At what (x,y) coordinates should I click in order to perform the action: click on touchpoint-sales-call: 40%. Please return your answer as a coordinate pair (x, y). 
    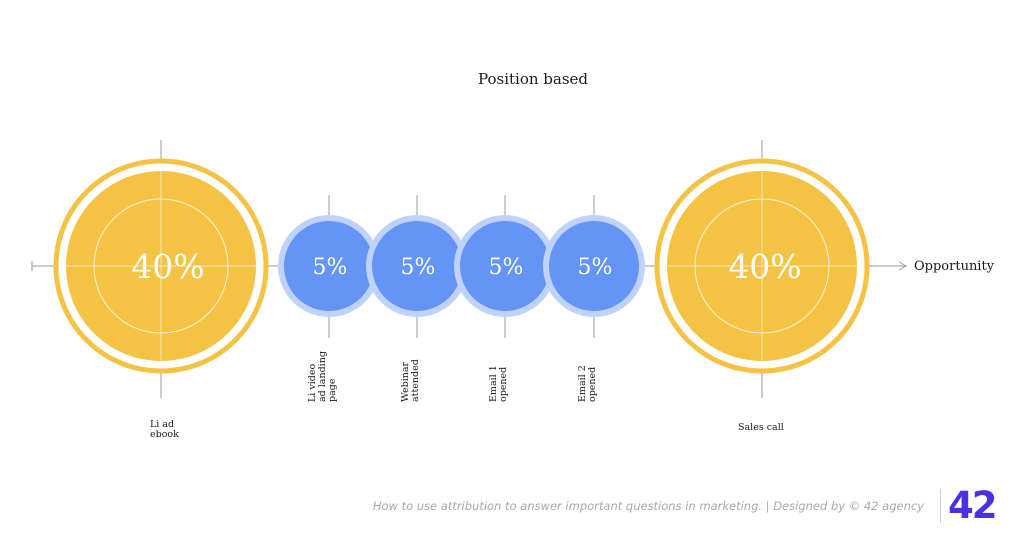
    Looking at the image, I should click on (762, 269).